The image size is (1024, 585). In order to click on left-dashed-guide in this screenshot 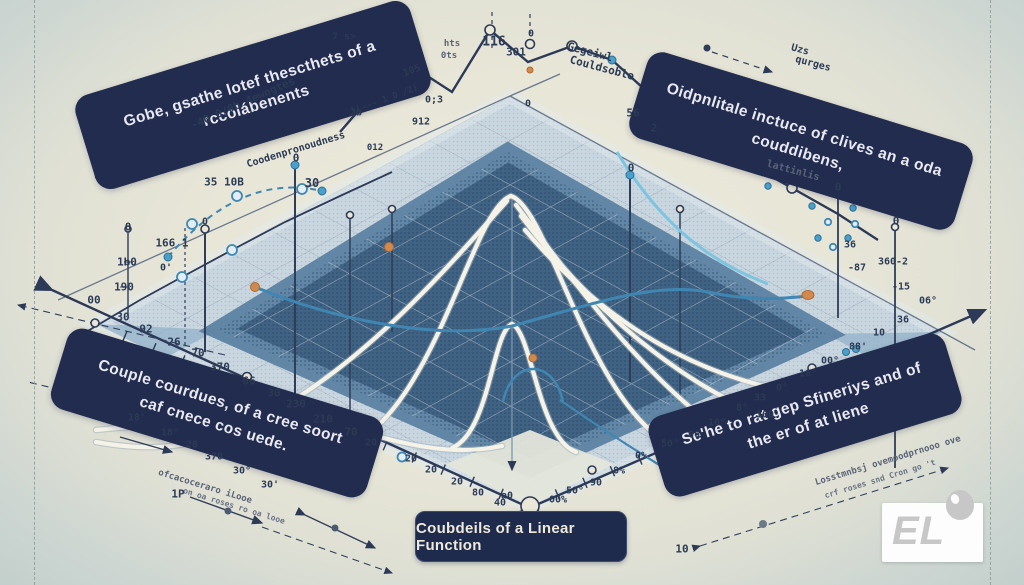, I will do `click(34, 292)`.